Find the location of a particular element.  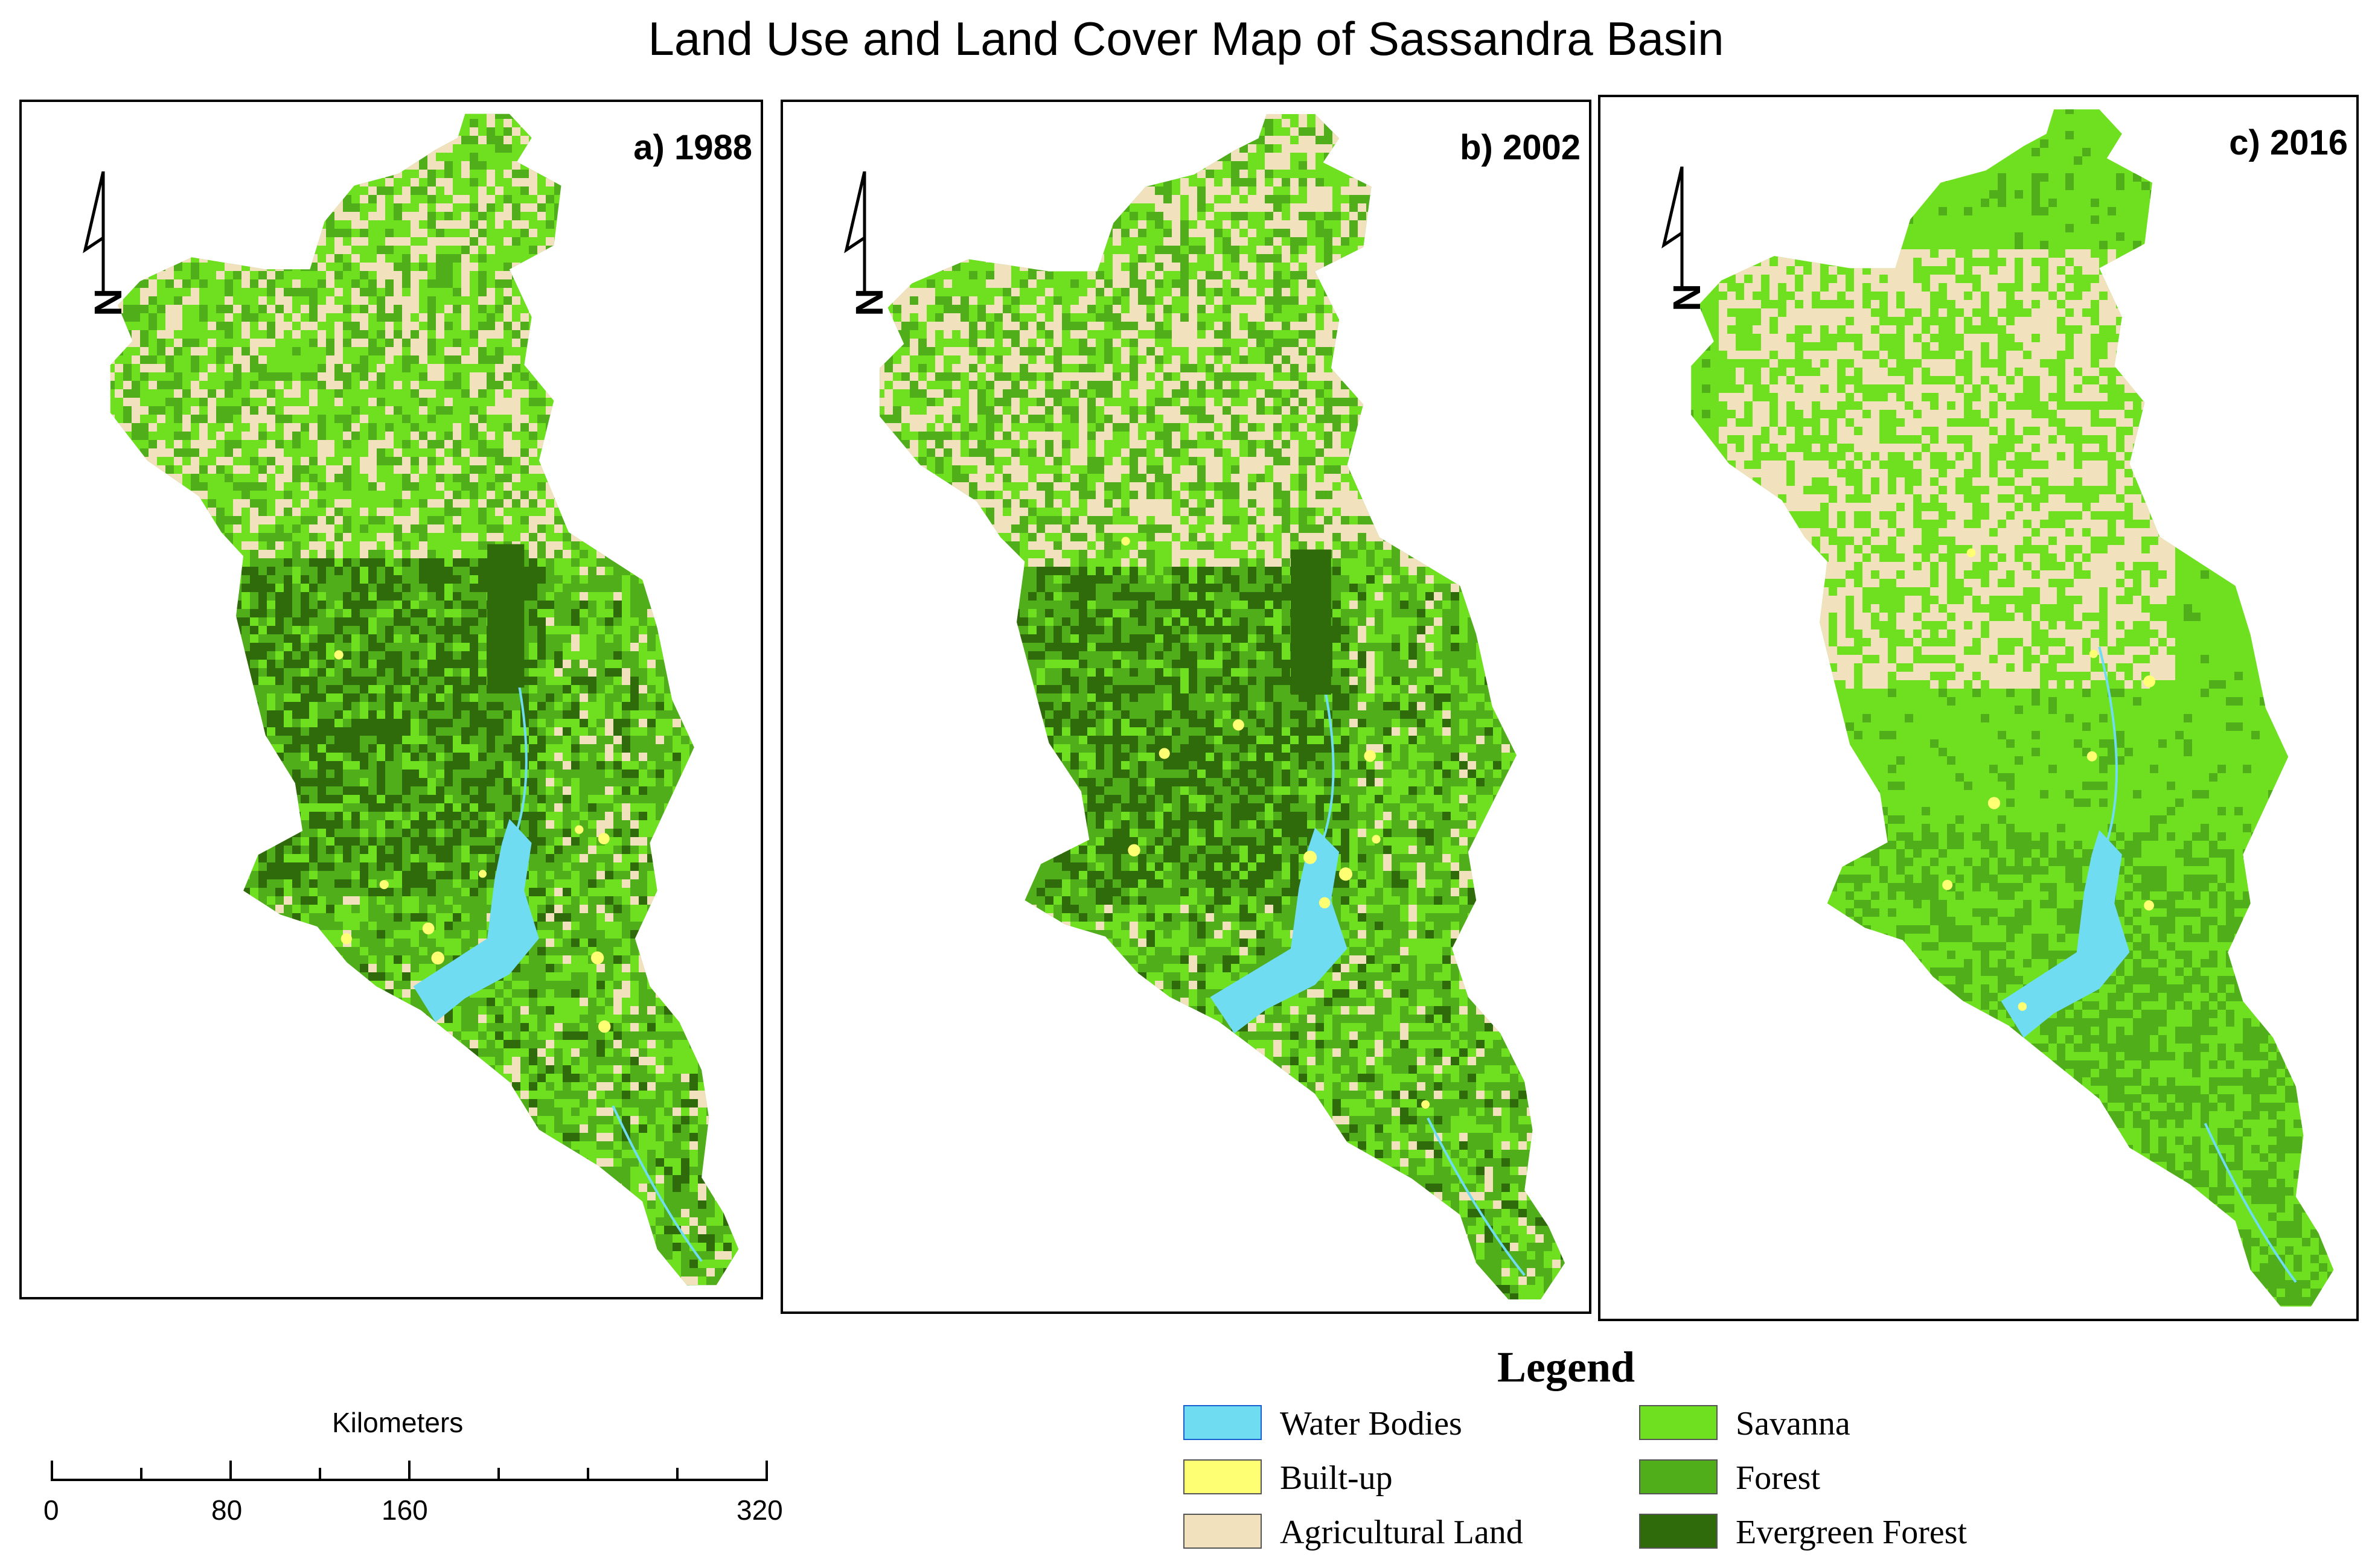

legend-label: Forest is located at coordinates (1778, 1478).